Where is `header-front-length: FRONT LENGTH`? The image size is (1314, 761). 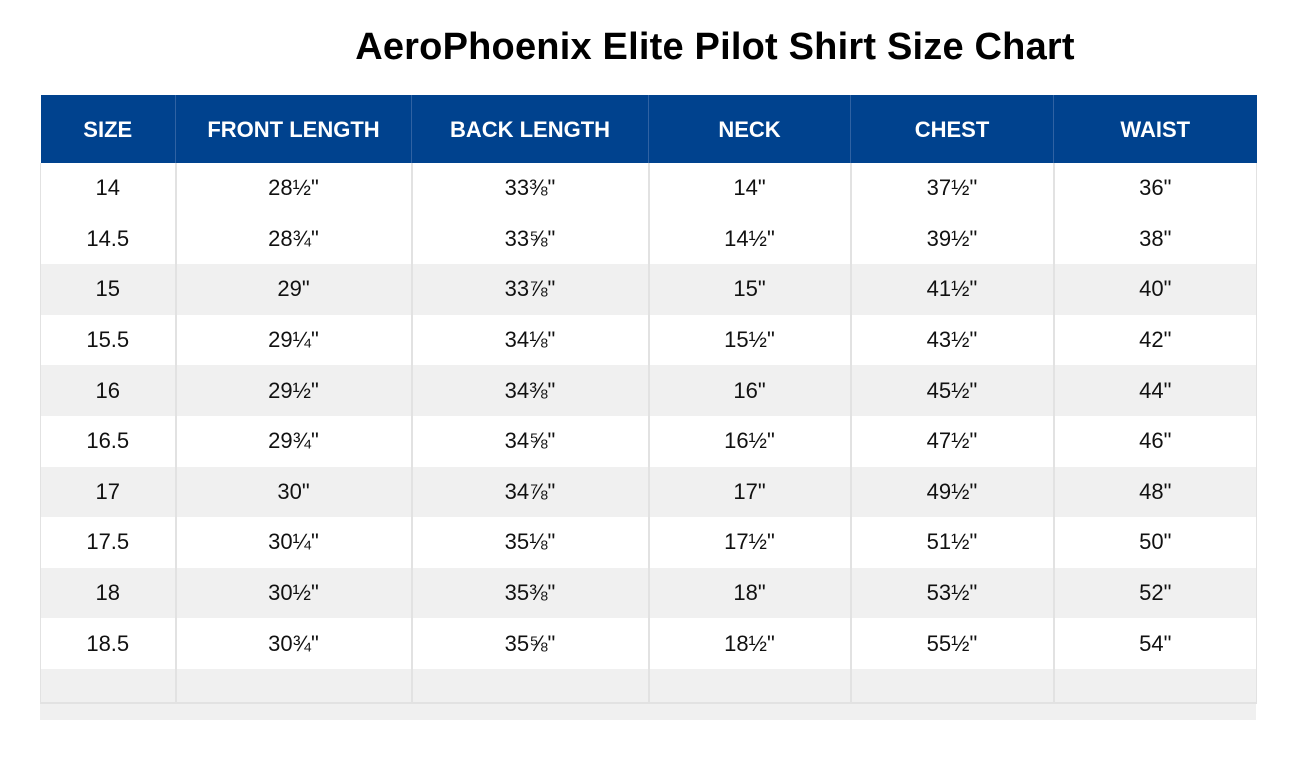 header-front-length: FRONT LENGTH is located at coordinates (293, 129).